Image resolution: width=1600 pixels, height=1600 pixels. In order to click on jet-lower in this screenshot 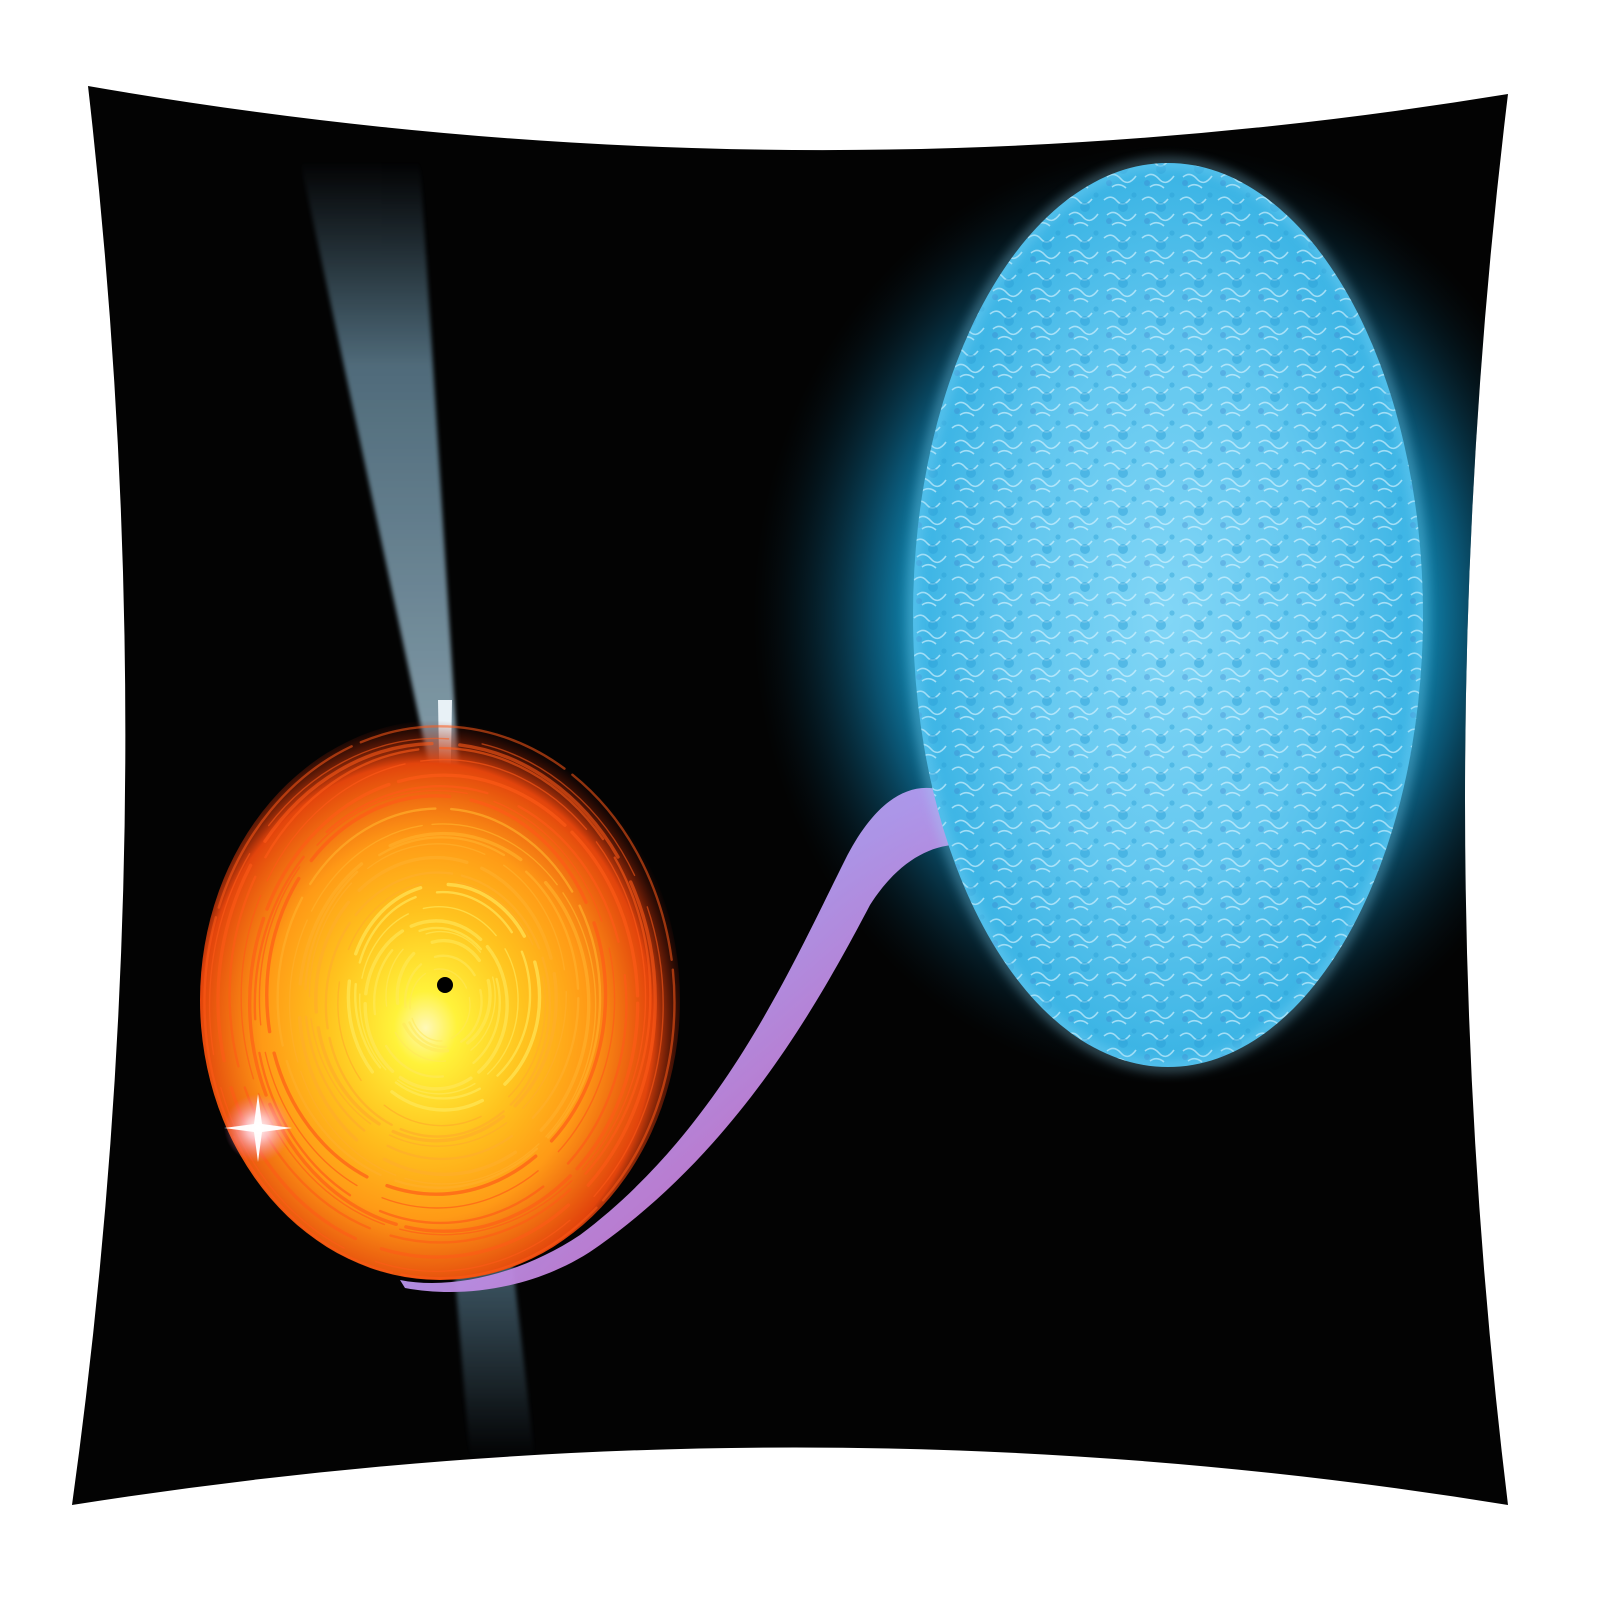, I will do `click(493, 1350)`.